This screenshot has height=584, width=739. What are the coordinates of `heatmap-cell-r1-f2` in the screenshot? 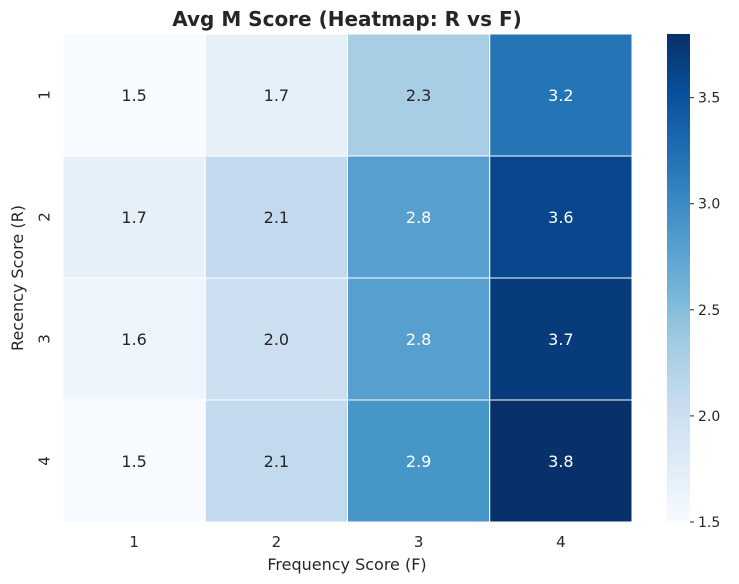 It's located at (276, 95).